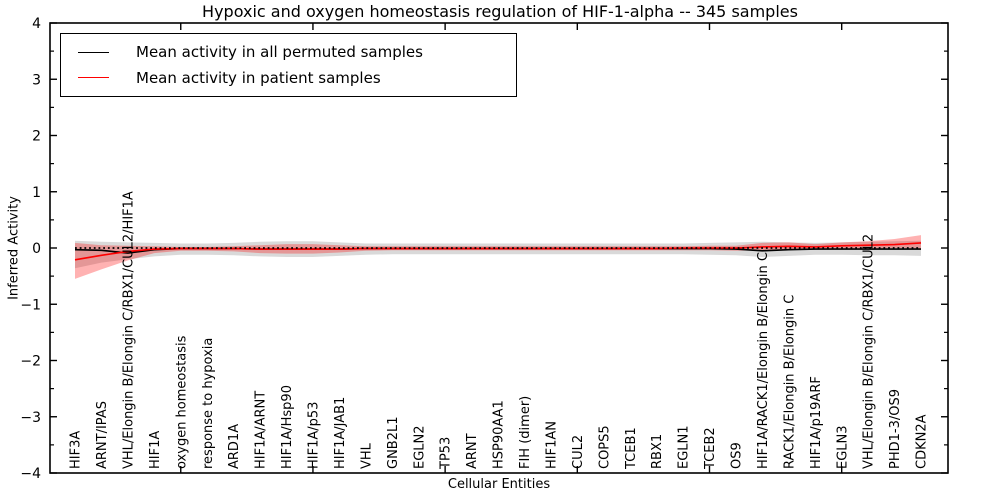 The image size is (1000, 500). I want to click on x-category-label: ARNT/IPAS, so click(102, 435).